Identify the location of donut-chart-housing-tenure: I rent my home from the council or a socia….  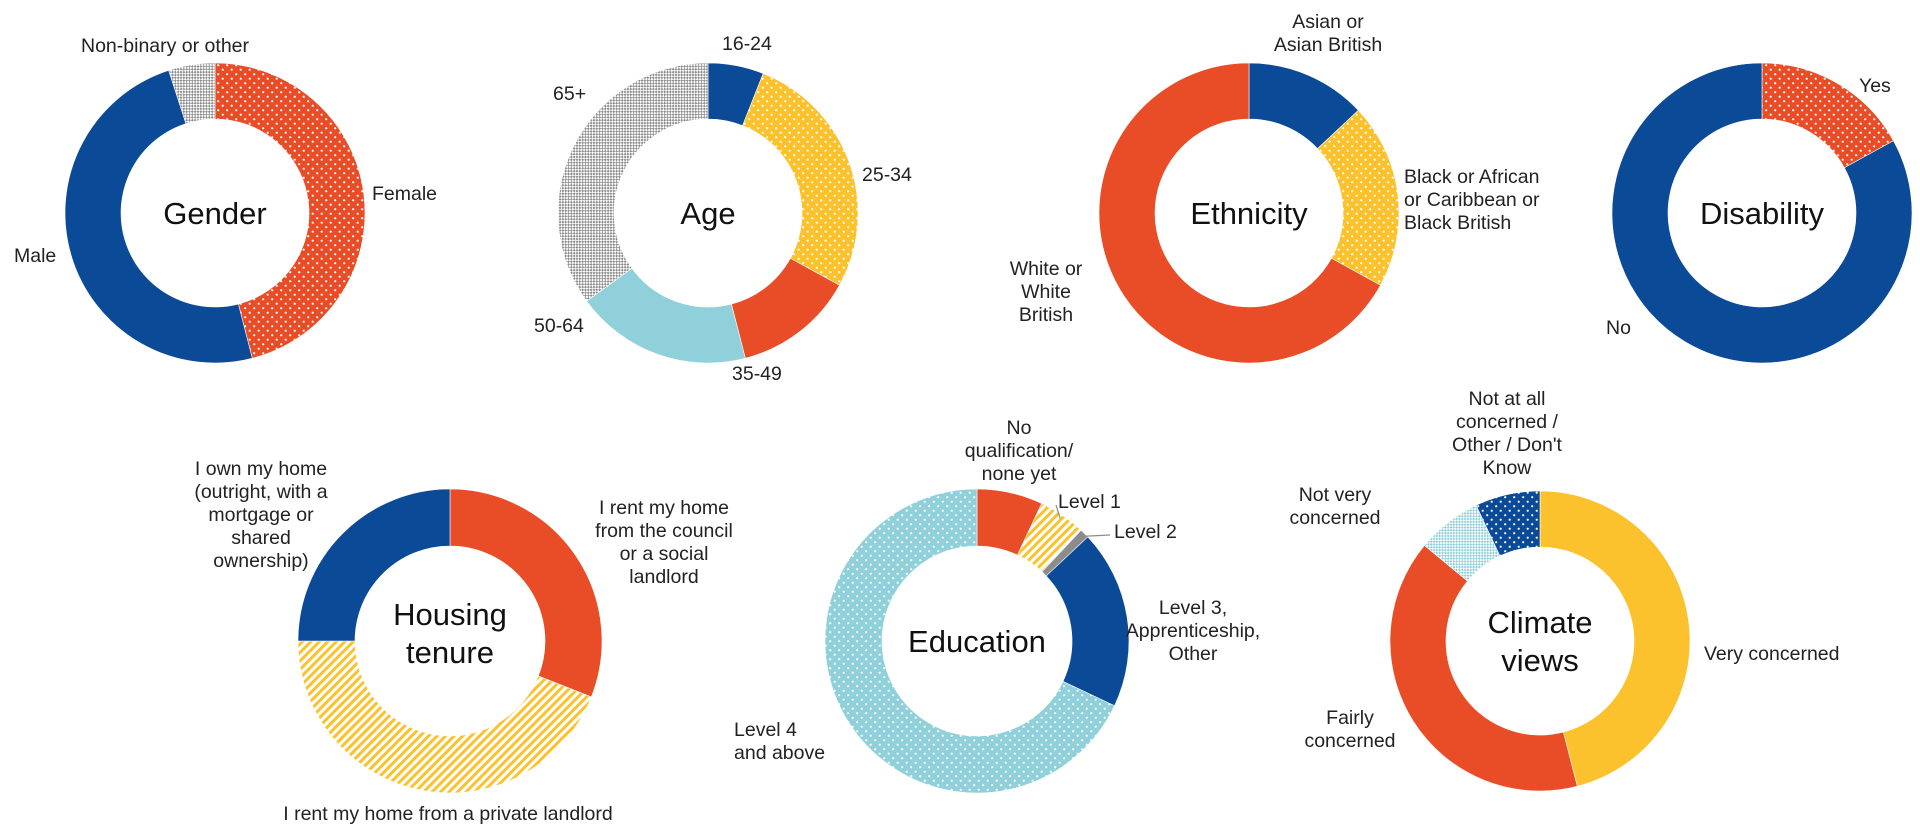
(463, 641).